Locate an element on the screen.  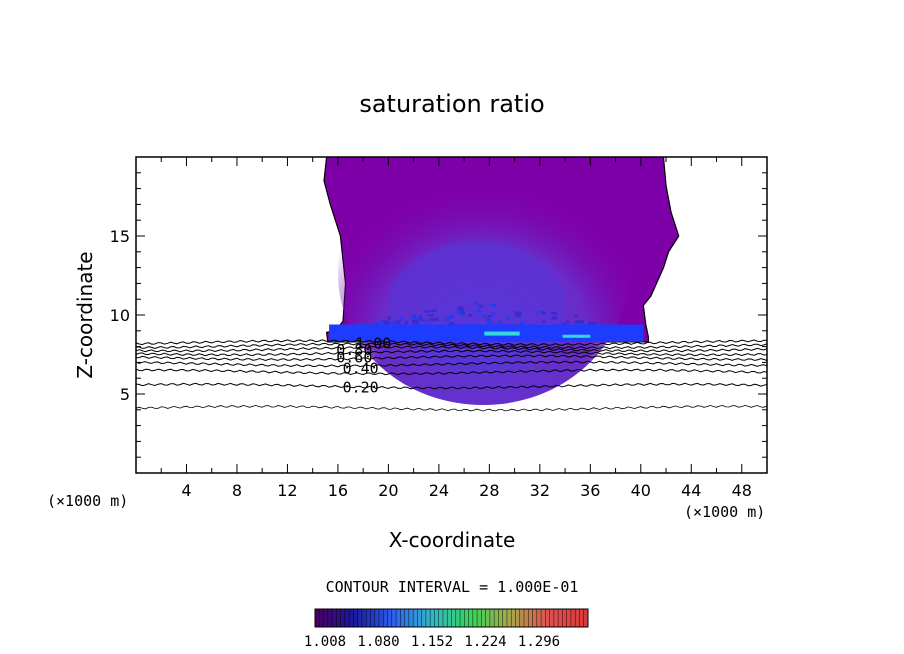
contour-label: 0.80 is located at coordinates (354, 350).